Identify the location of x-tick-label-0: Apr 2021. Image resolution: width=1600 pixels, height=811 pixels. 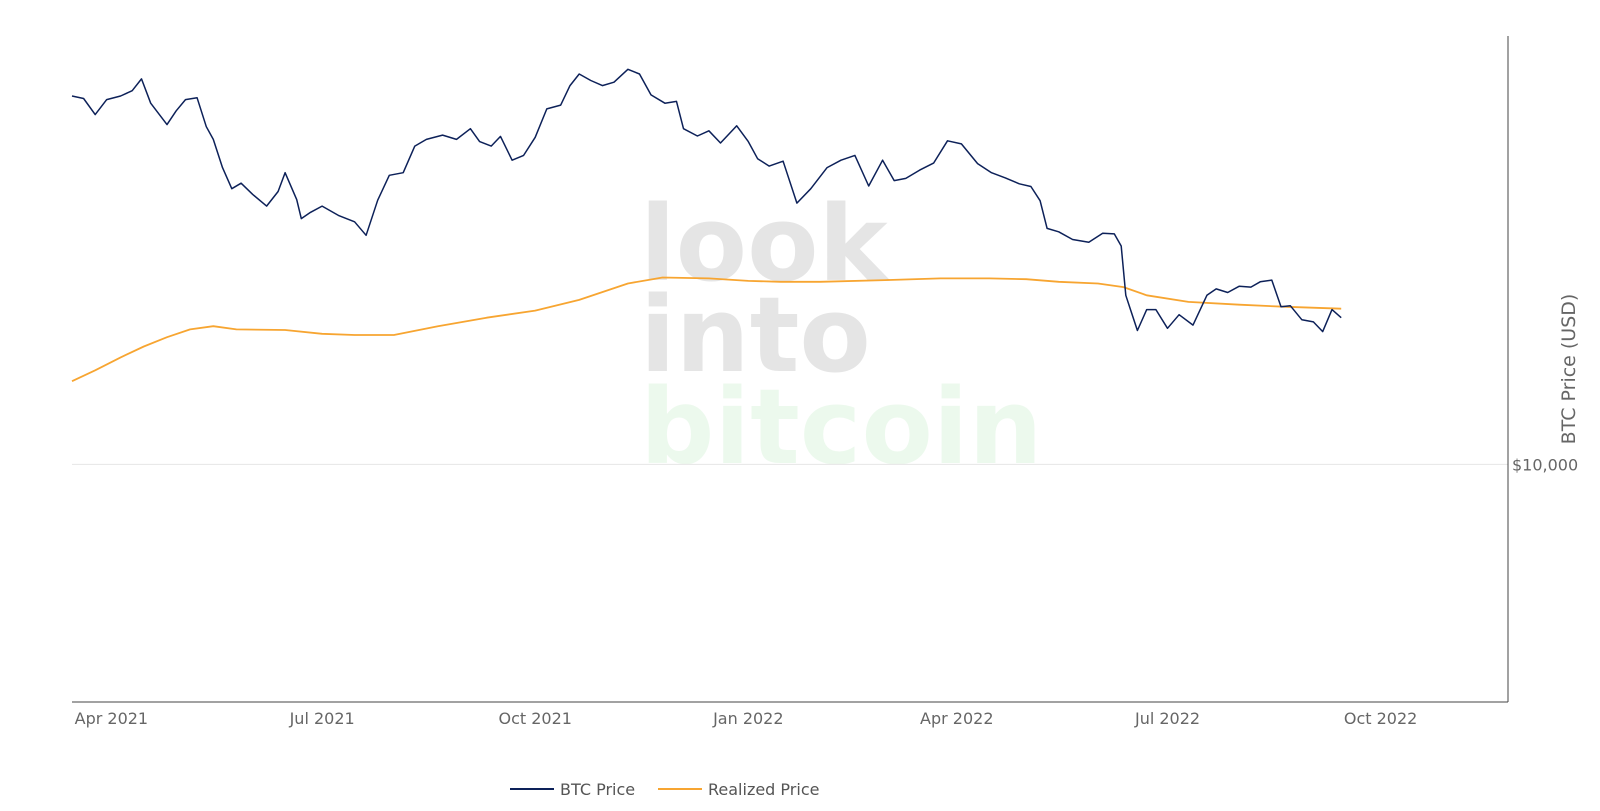
(111, 718).